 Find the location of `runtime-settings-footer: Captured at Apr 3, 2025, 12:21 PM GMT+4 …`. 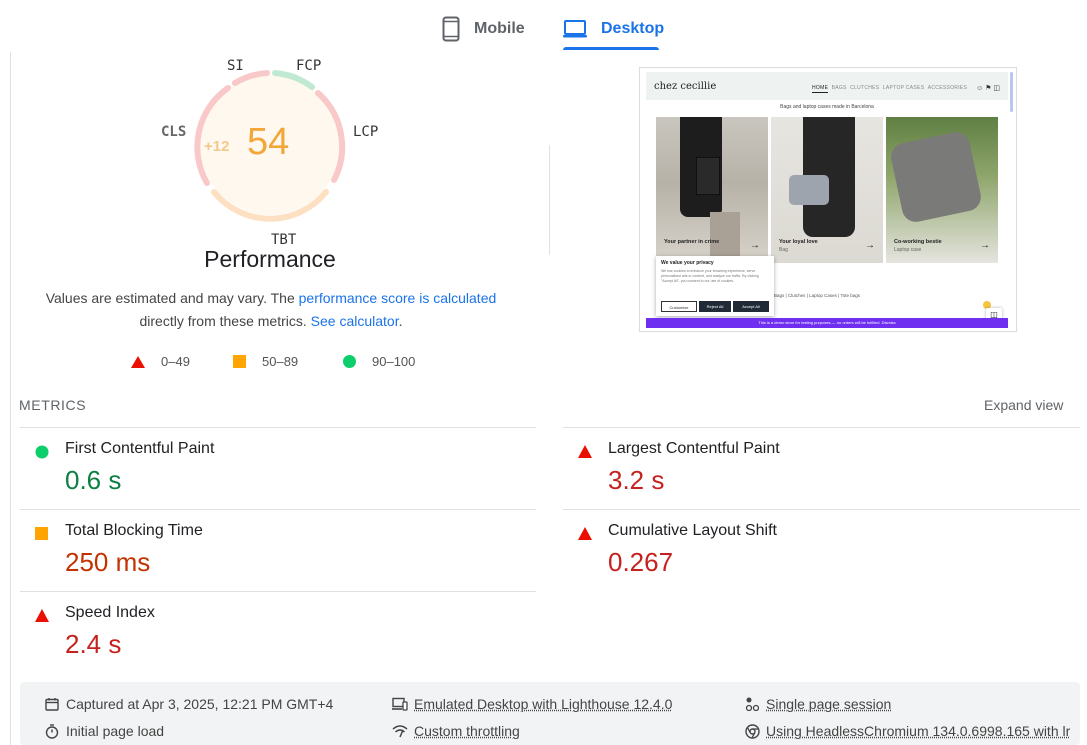

runtime-settings-footer: Captured at Apr 3, 2025, 12:21 PM GMT+4 … is located at coordinates (550, 713).